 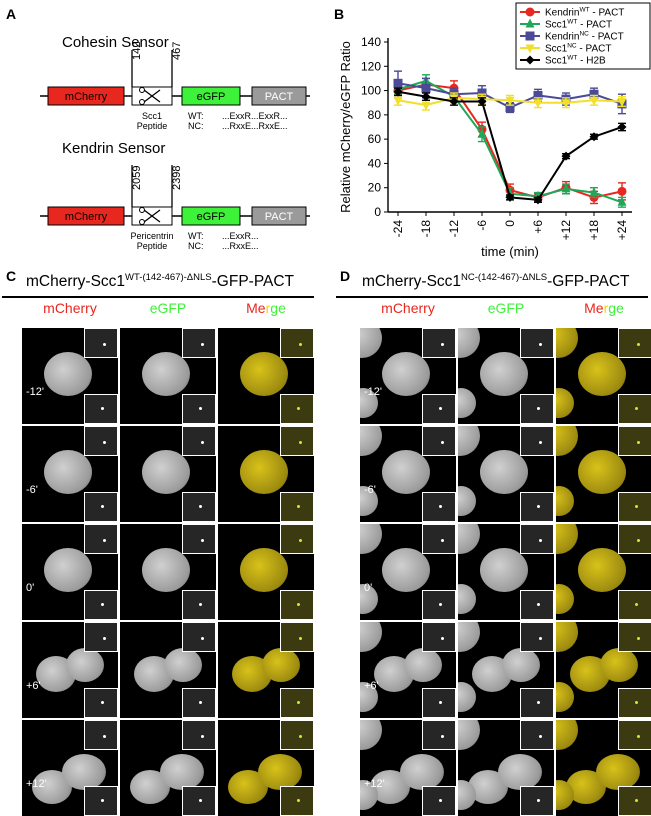 What do you see at coordinates (374, 784) in the screenshot?
I see `panel-d-time-label-4: +12'` at bounding box center [374, 784].